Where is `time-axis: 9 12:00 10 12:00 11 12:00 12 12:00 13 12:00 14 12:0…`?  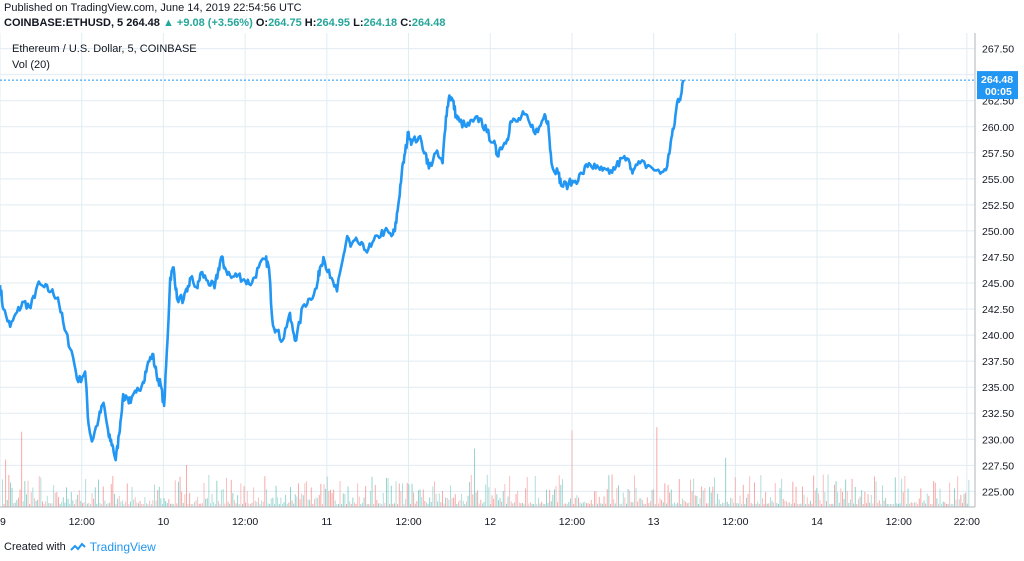 time-axis: 9 12:00 10 12:00 11 12:00 12 12:00 13 12:00 14 12:0… is located at coordinates (490, 517).